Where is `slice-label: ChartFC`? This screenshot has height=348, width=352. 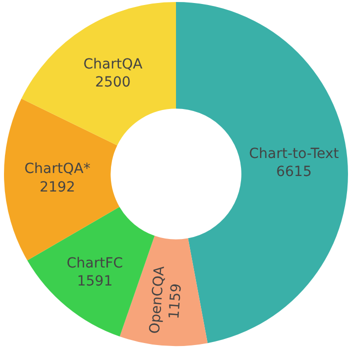 slice-label: ChartFC is located at coordinates (95, 263).